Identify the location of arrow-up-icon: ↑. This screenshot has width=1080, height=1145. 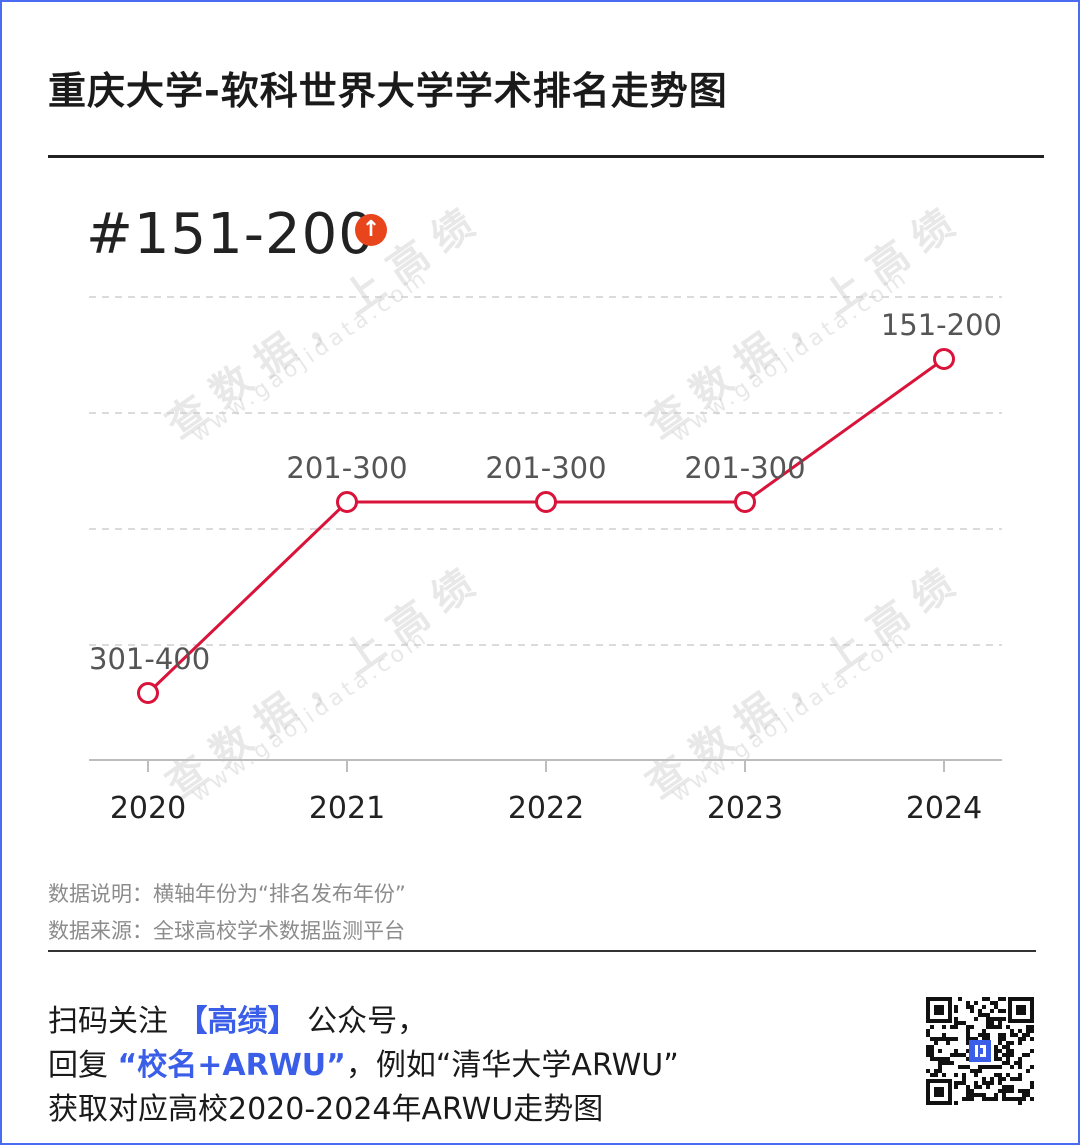
(371, 230).